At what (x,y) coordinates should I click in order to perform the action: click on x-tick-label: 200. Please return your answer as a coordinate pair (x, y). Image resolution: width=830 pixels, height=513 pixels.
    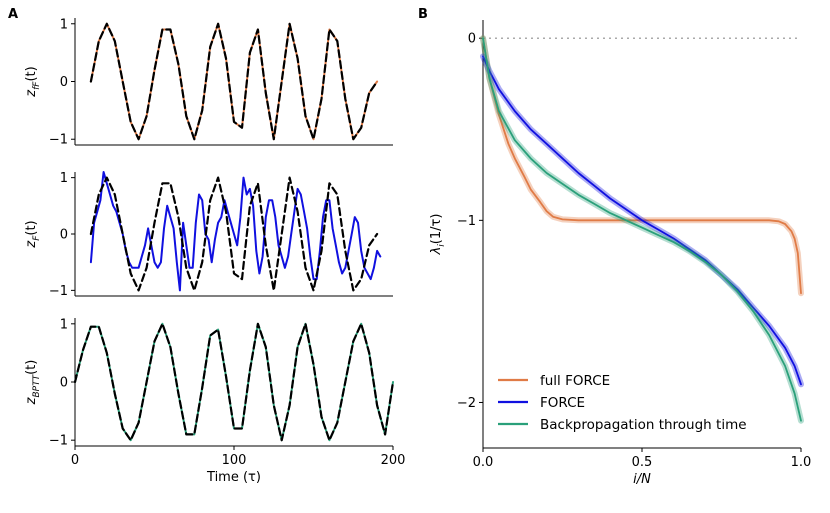
    Looking at the image, I should click on (393, 460).